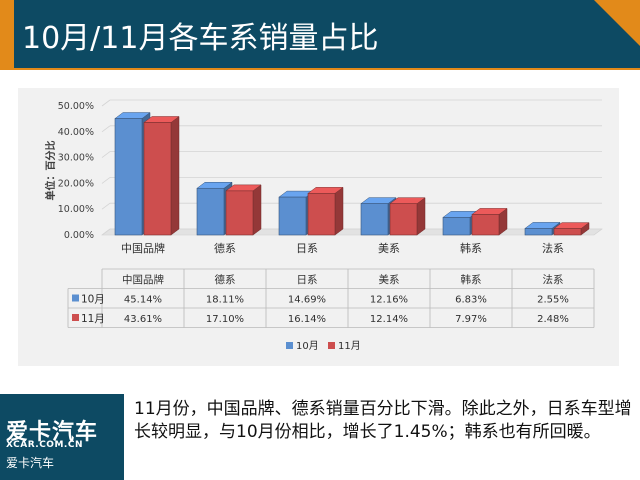  What do you see at coordinates (389, 300) in the screenshot?
I see `table-value-cell: 12.16%` at bounding box center [389, 300].